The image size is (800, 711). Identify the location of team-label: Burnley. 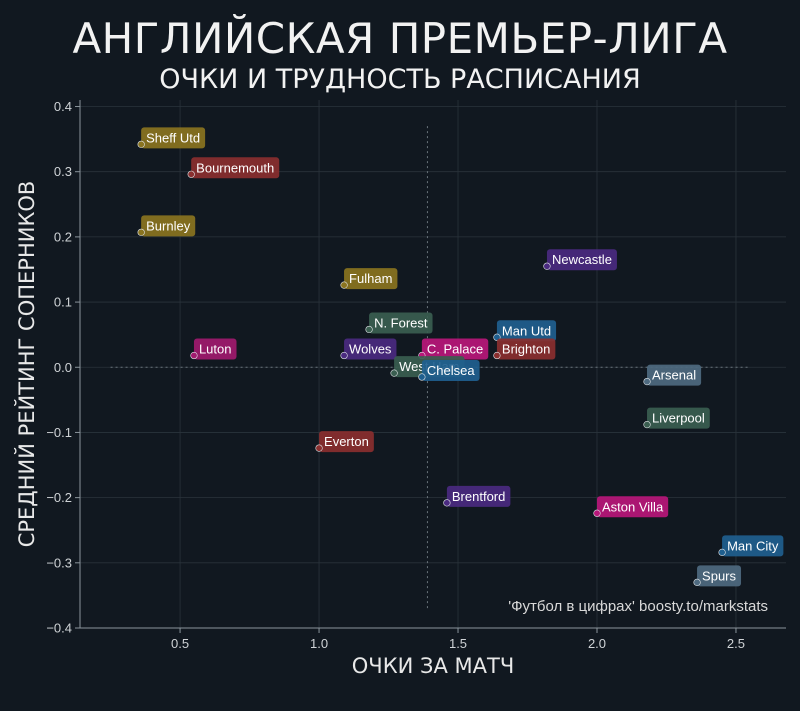
(168, 225).